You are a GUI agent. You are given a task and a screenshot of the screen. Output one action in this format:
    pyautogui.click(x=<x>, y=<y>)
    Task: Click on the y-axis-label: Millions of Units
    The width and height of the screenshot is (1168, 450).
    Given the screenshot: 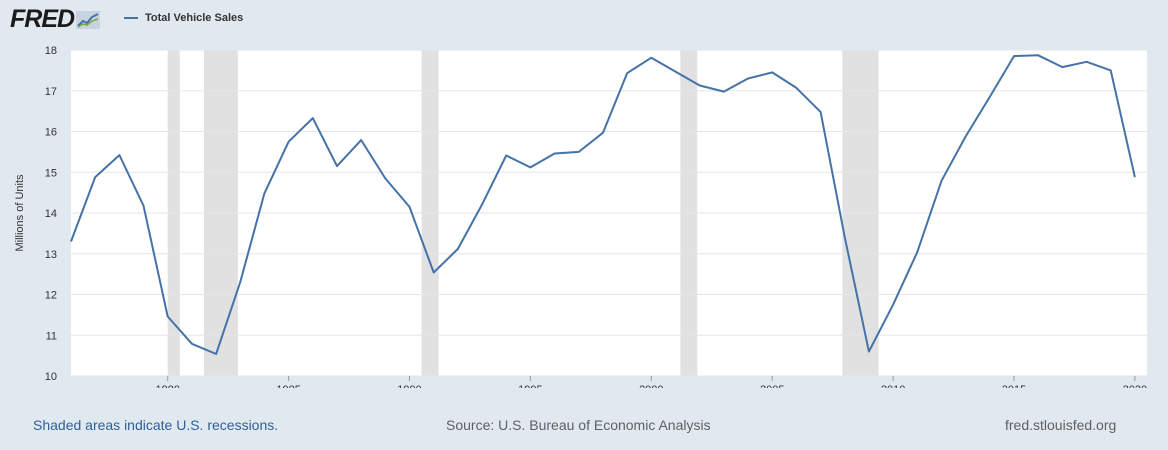 What is the action you would take?
    pyautogui.click(x=20, y=213)
    